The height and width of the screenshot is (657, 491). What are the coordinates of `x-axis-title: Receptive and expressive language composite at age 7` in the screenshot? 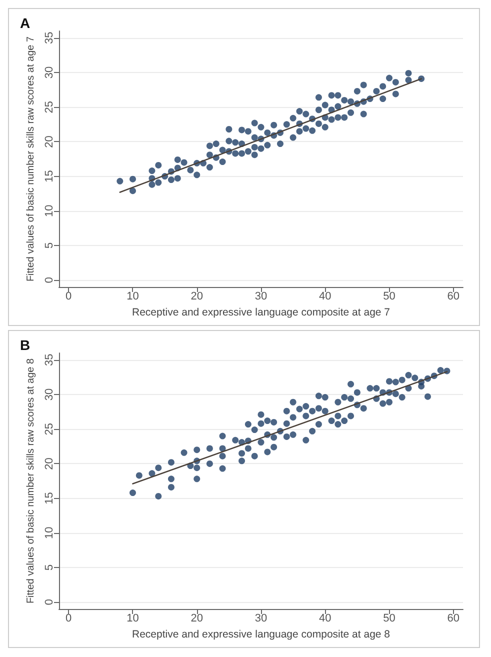 It's located at (261, 312).